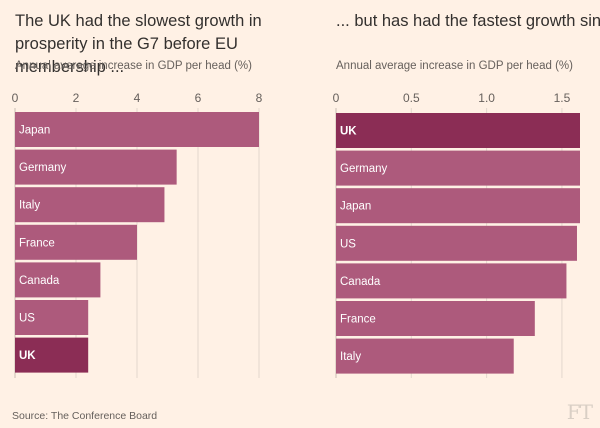 The image size is (600, 428). What do you see at coordinates (85, 416) in the screenshot?
I see `source-note: Source: The Conference Board` at bounding box center [85, 416].